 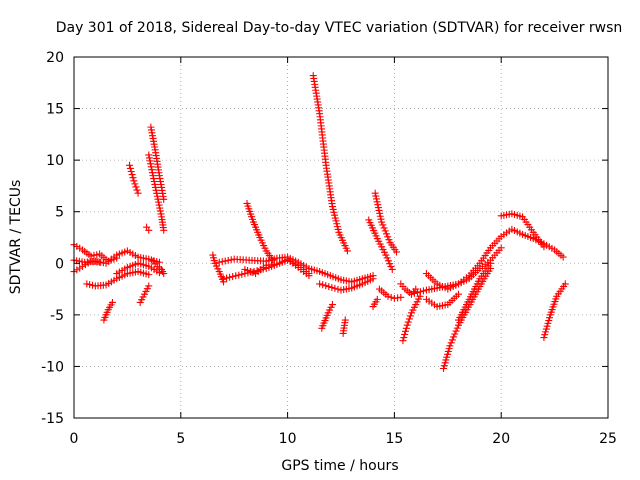 I want to click on x-tick-label: 20, so click(x=501, y=439).